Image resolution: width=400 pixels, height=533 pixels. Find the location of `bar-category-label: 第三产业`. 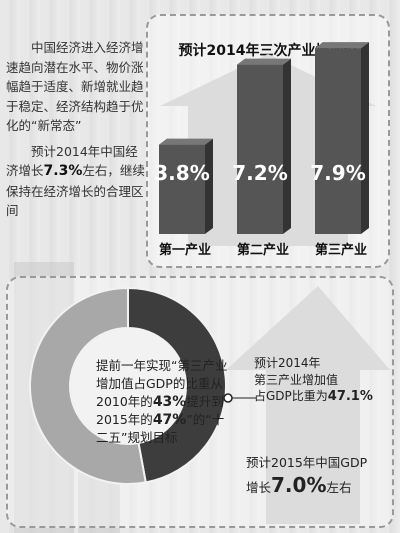

bar-category-label: 第三产业 is located at coordinates (341, 250).